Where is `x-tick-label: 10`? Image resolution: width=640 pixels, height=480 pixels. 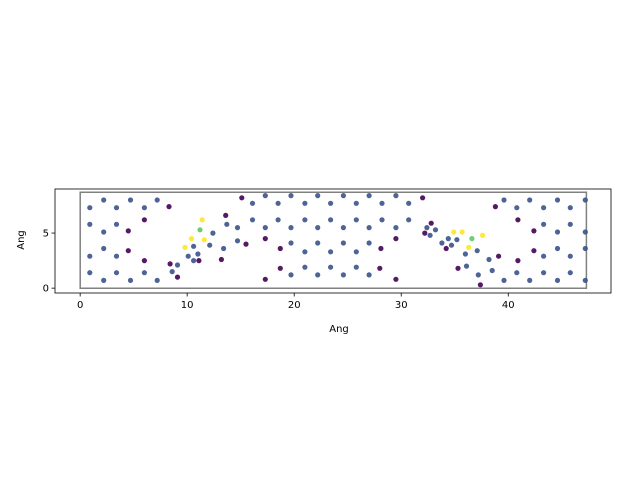
x-tick-label: 10 is located at coordinates (187, 305).